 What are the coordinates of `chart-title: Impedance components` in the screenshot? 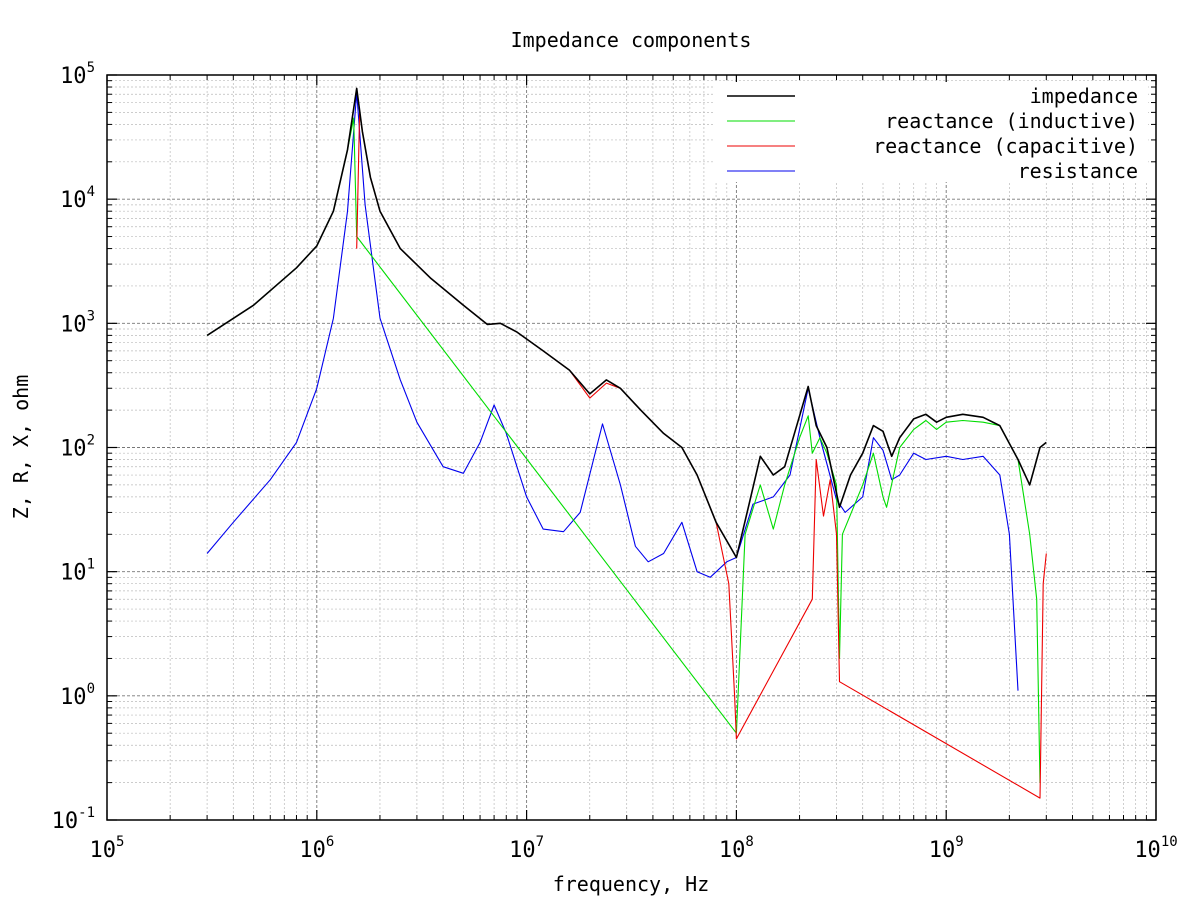 It's located at (631, 40).